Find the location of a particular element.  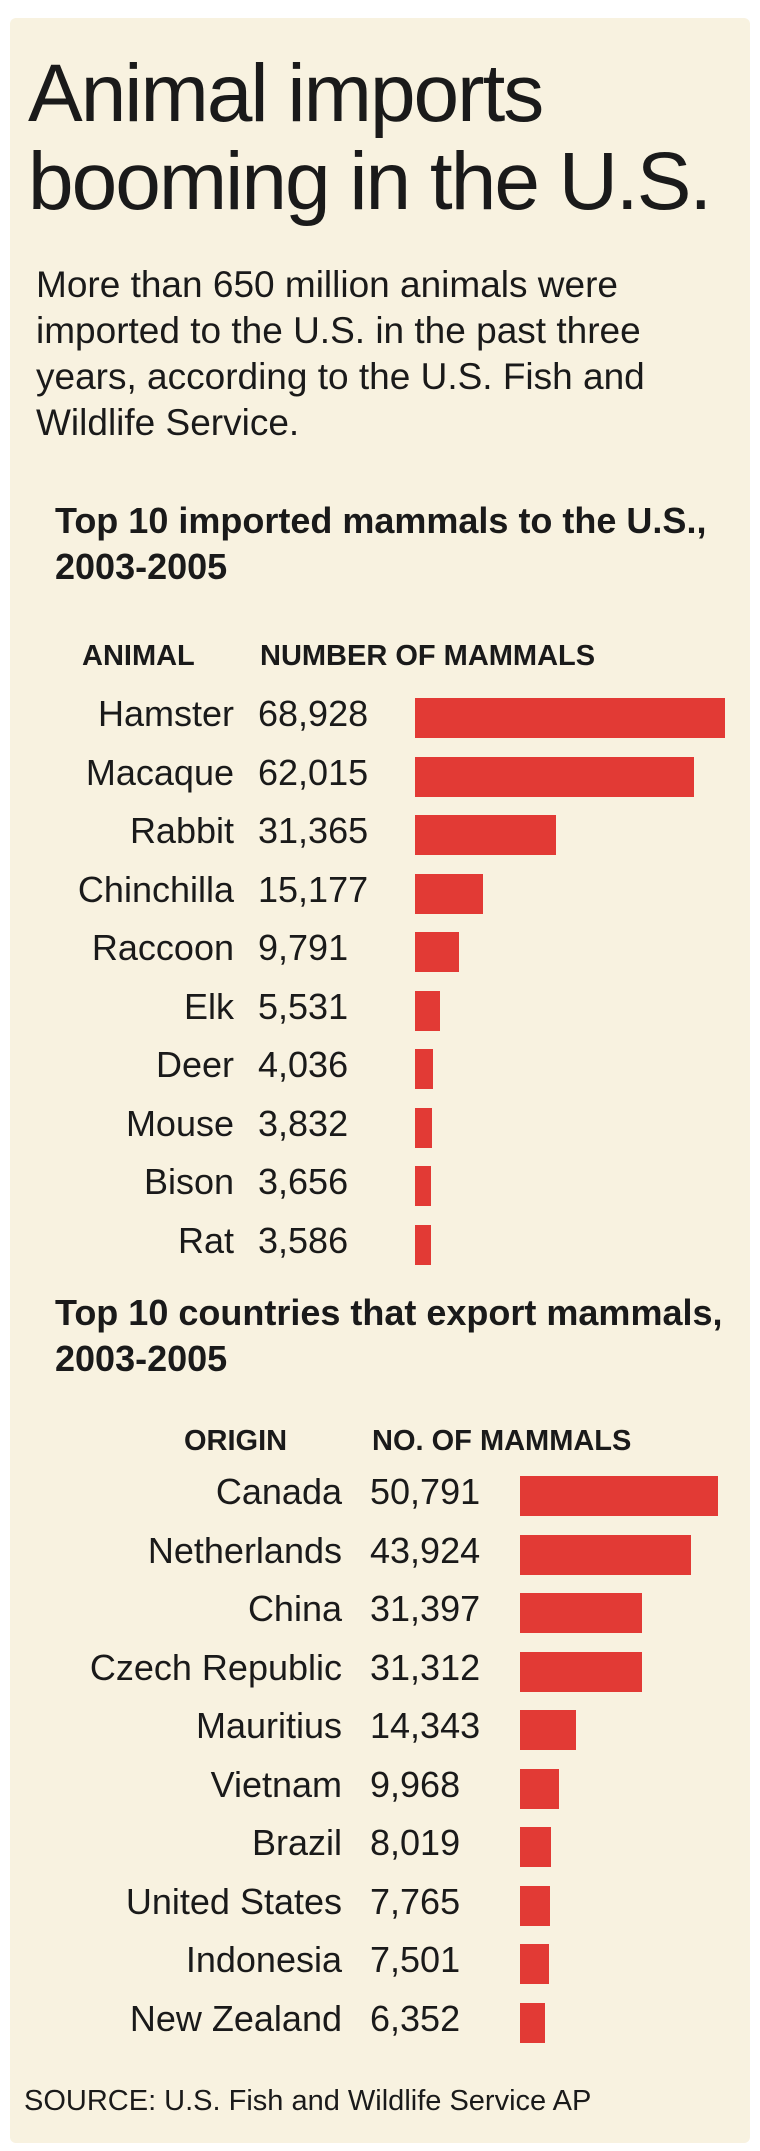

chart1-value-label: 5,531 is located at coordinates (303, 1006).